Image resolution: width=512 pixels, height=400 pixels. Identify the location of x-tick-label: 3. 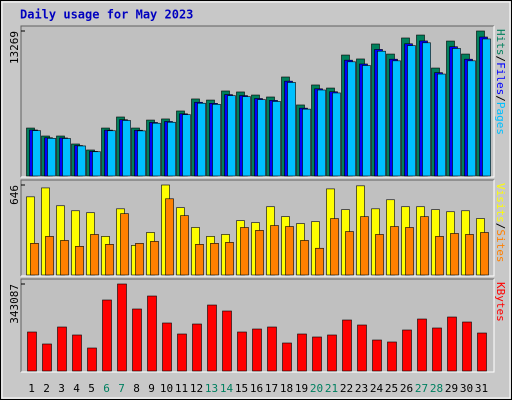
(61, 388).